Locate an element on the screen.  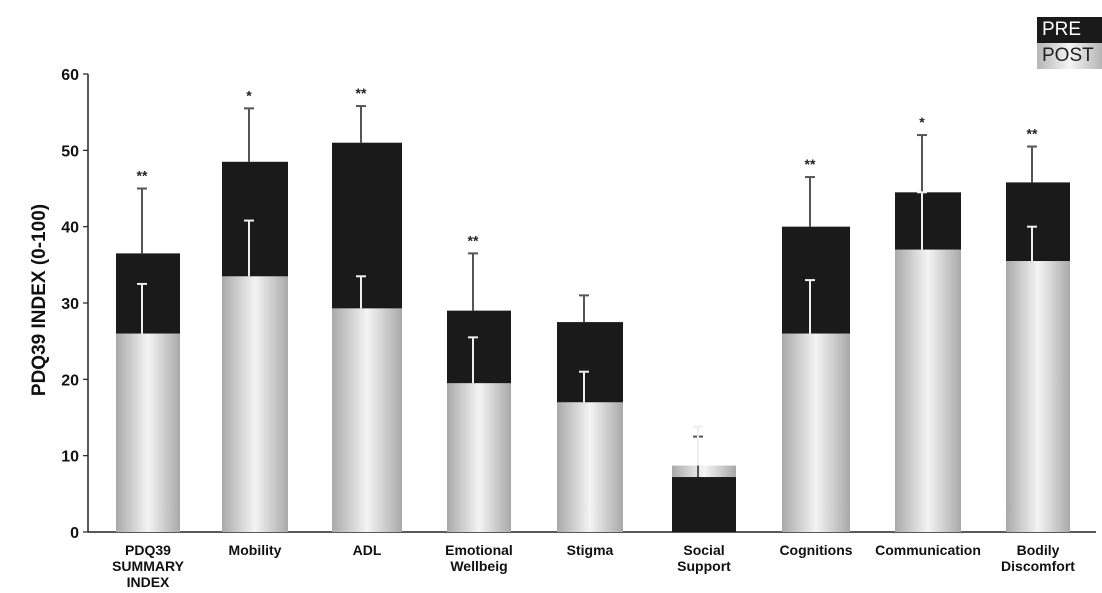
y-tick-label: 60 is located at coordinates (70, 75).